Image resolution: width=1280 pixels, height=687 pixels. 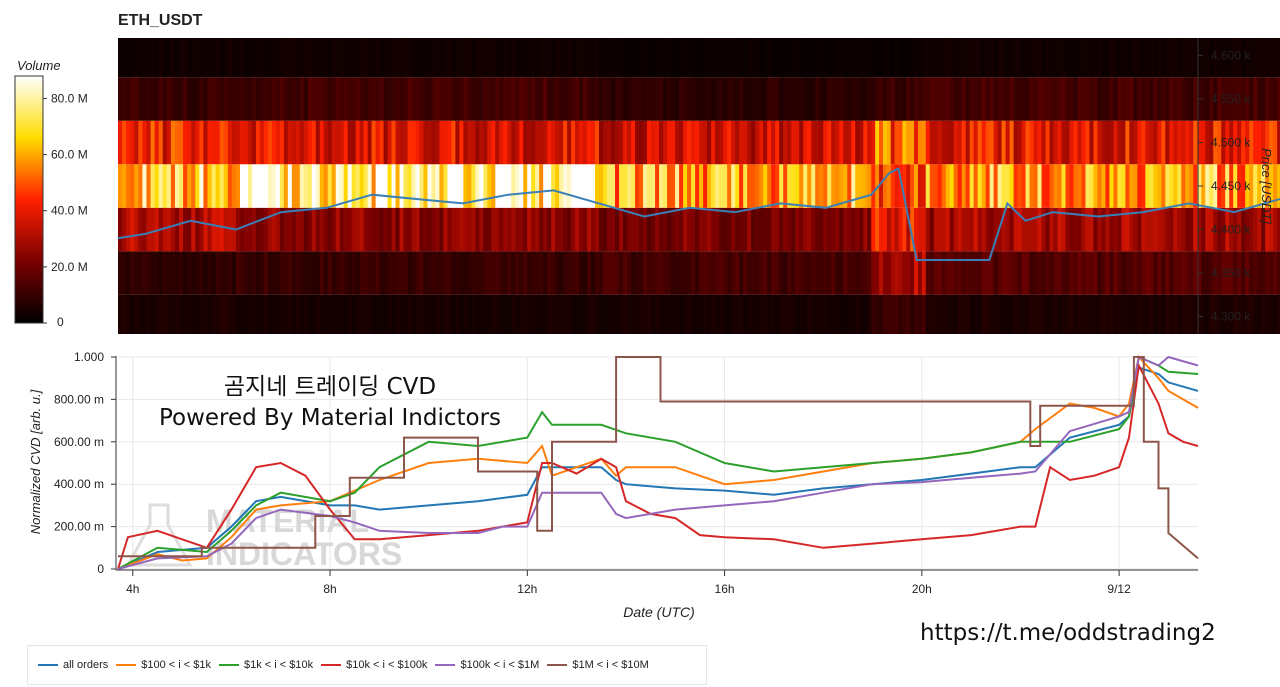 I want to click on legend-swatch, so click(x=228, y=665).